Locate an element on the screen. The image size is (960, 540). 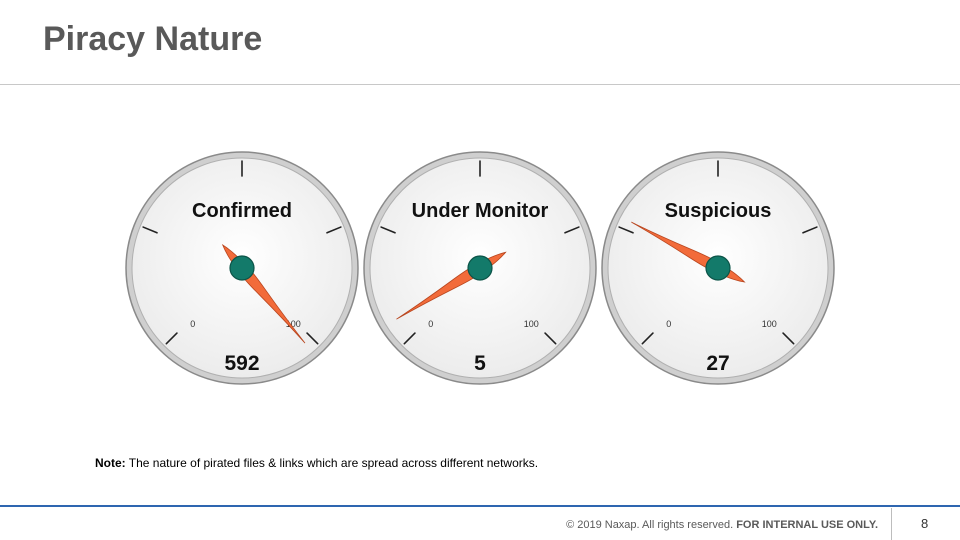
note-label: Note: is located at coordinates (110, 463).